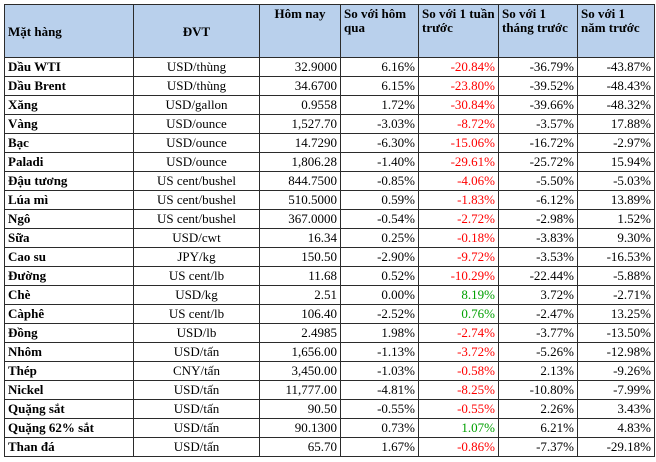 The height and width of the screenshot is (462, 656). What do you see at coordinates (538, 333) in the screenshot?
I see `change-month: -3.77%` at bounding box center [538, 333].